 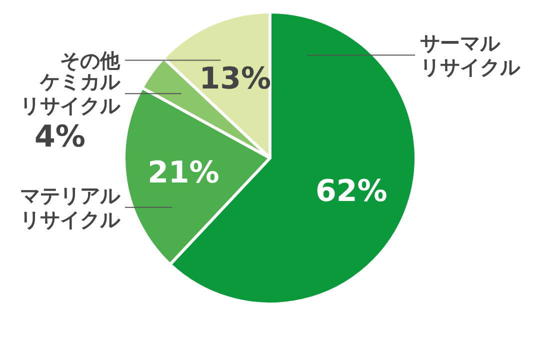 What do you see at coordinates (470, 55) in the screenshot?
I see `slice-label: サーマルリサイクル` at bounding box center [470, 55].